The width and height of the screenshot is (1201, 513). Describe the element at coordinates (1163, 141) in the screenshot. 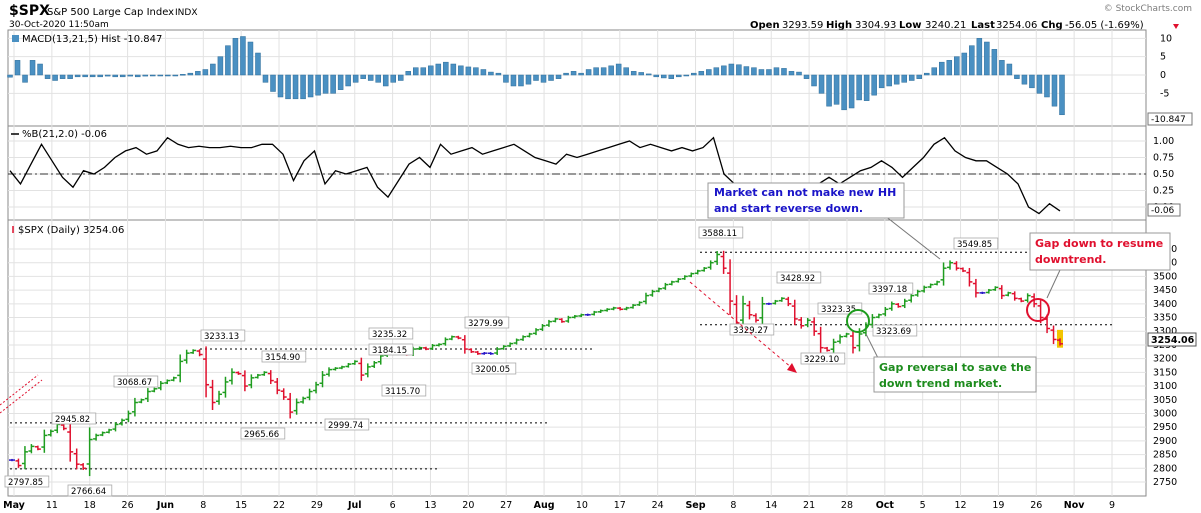

I see `pctb-y-tick: 1.00` at that location.